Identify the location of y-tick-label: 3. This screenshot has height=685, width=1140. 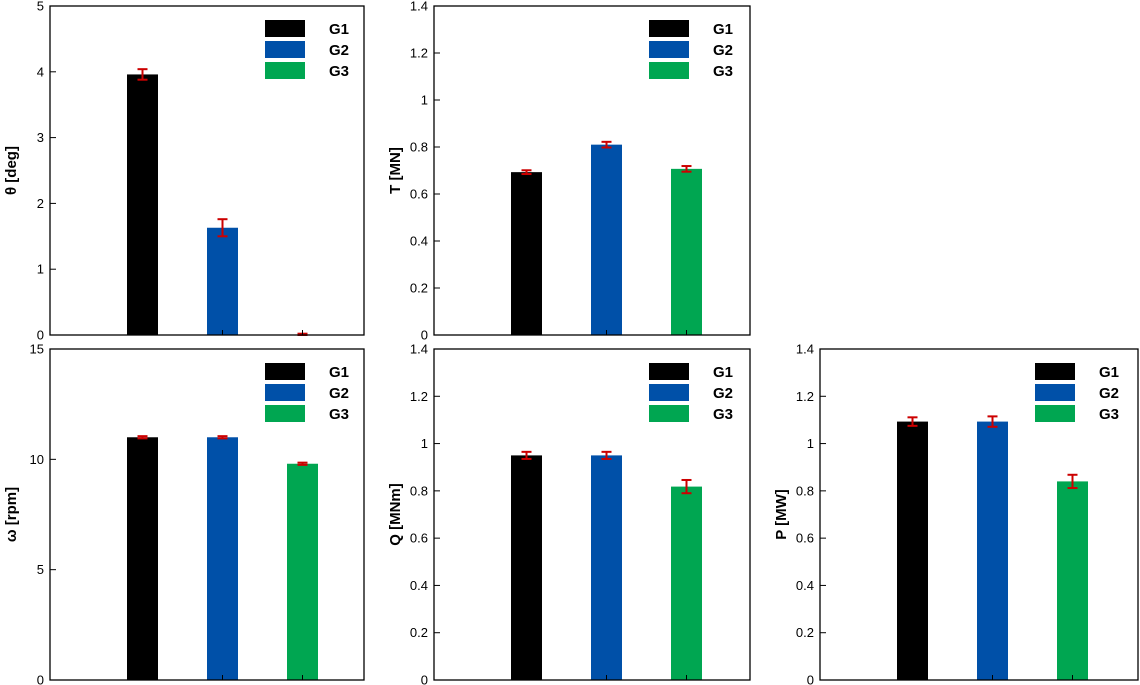
(40, 137).